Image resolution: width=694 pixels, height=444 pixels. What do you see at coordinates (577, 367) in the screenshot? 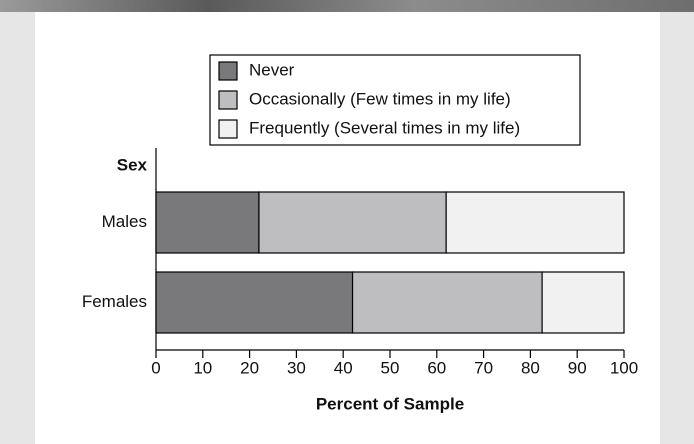
I see `x-tick-label: 90` at bounding box center [577, 367].